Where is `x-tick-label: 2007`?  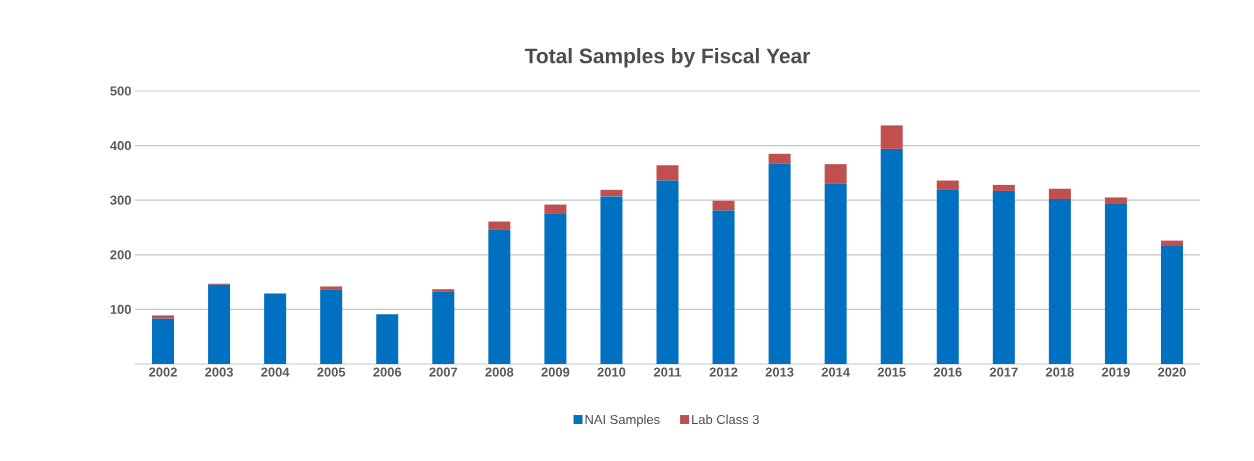 x-tick-label: 2007 is located at coordinates (443, 372).